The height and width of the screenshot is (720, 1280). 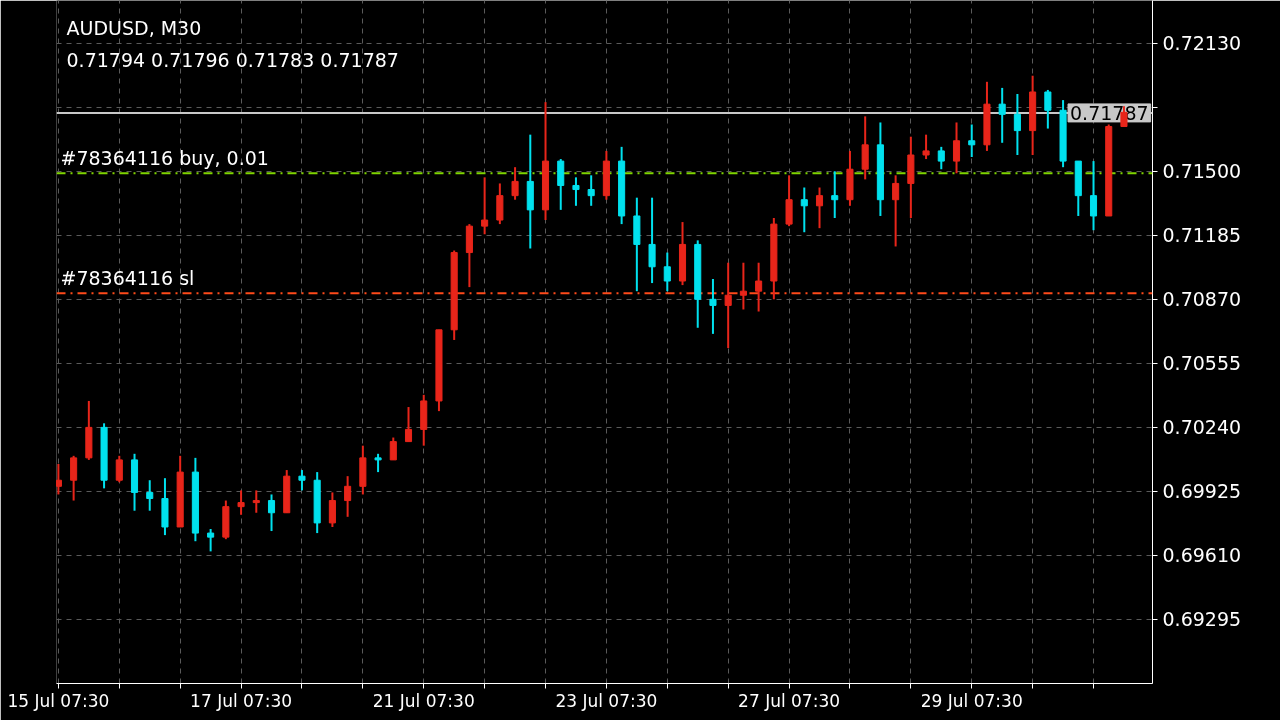 I want to click on text: AUDUSD, M30, so click(x=134, y=27).